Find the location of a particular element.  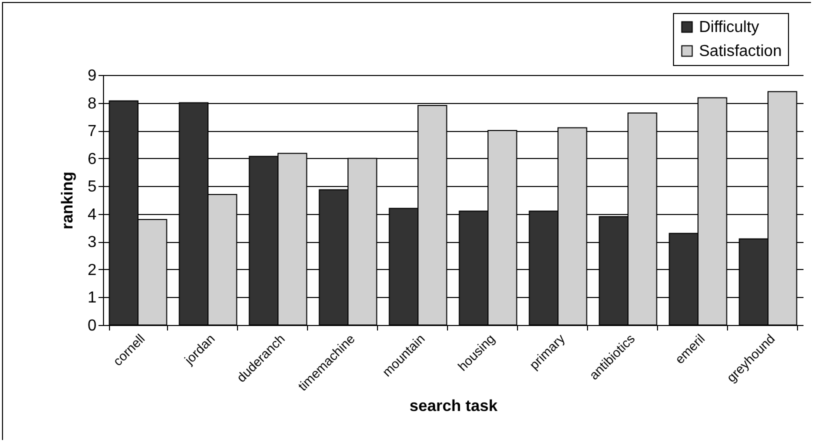

y-tick-label: 0 is located at coordinates (92, 326).